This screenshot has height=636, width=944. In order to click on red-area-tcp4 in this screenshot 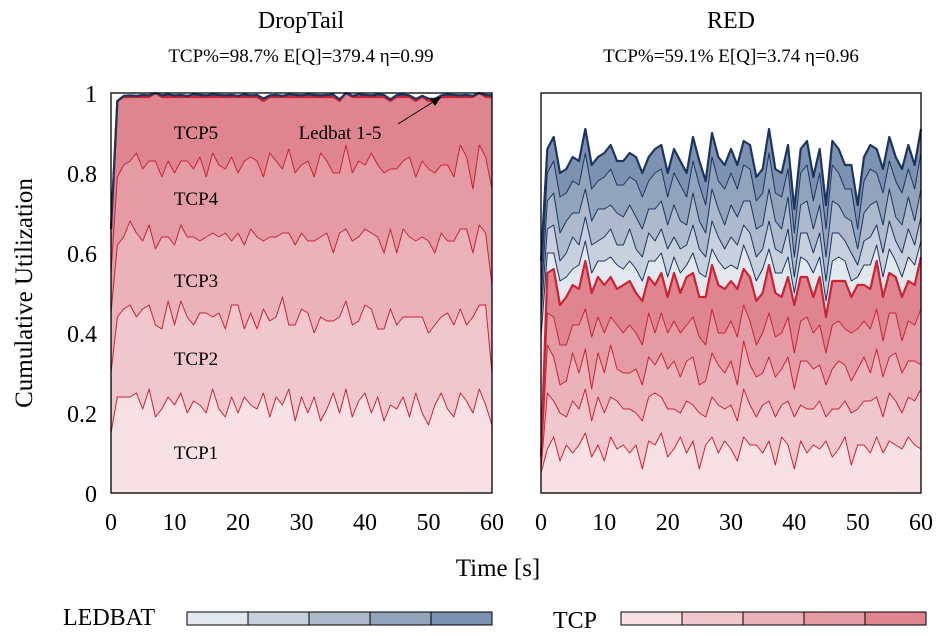, I will do `click(731, 385)`.